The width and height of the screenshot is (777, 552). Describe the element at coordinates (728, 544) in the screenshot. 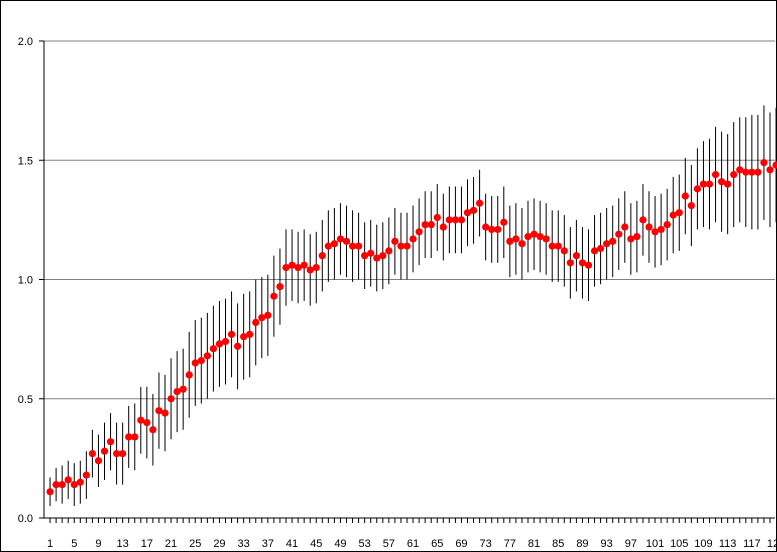

I see `x-tick-label: 113` at that location.